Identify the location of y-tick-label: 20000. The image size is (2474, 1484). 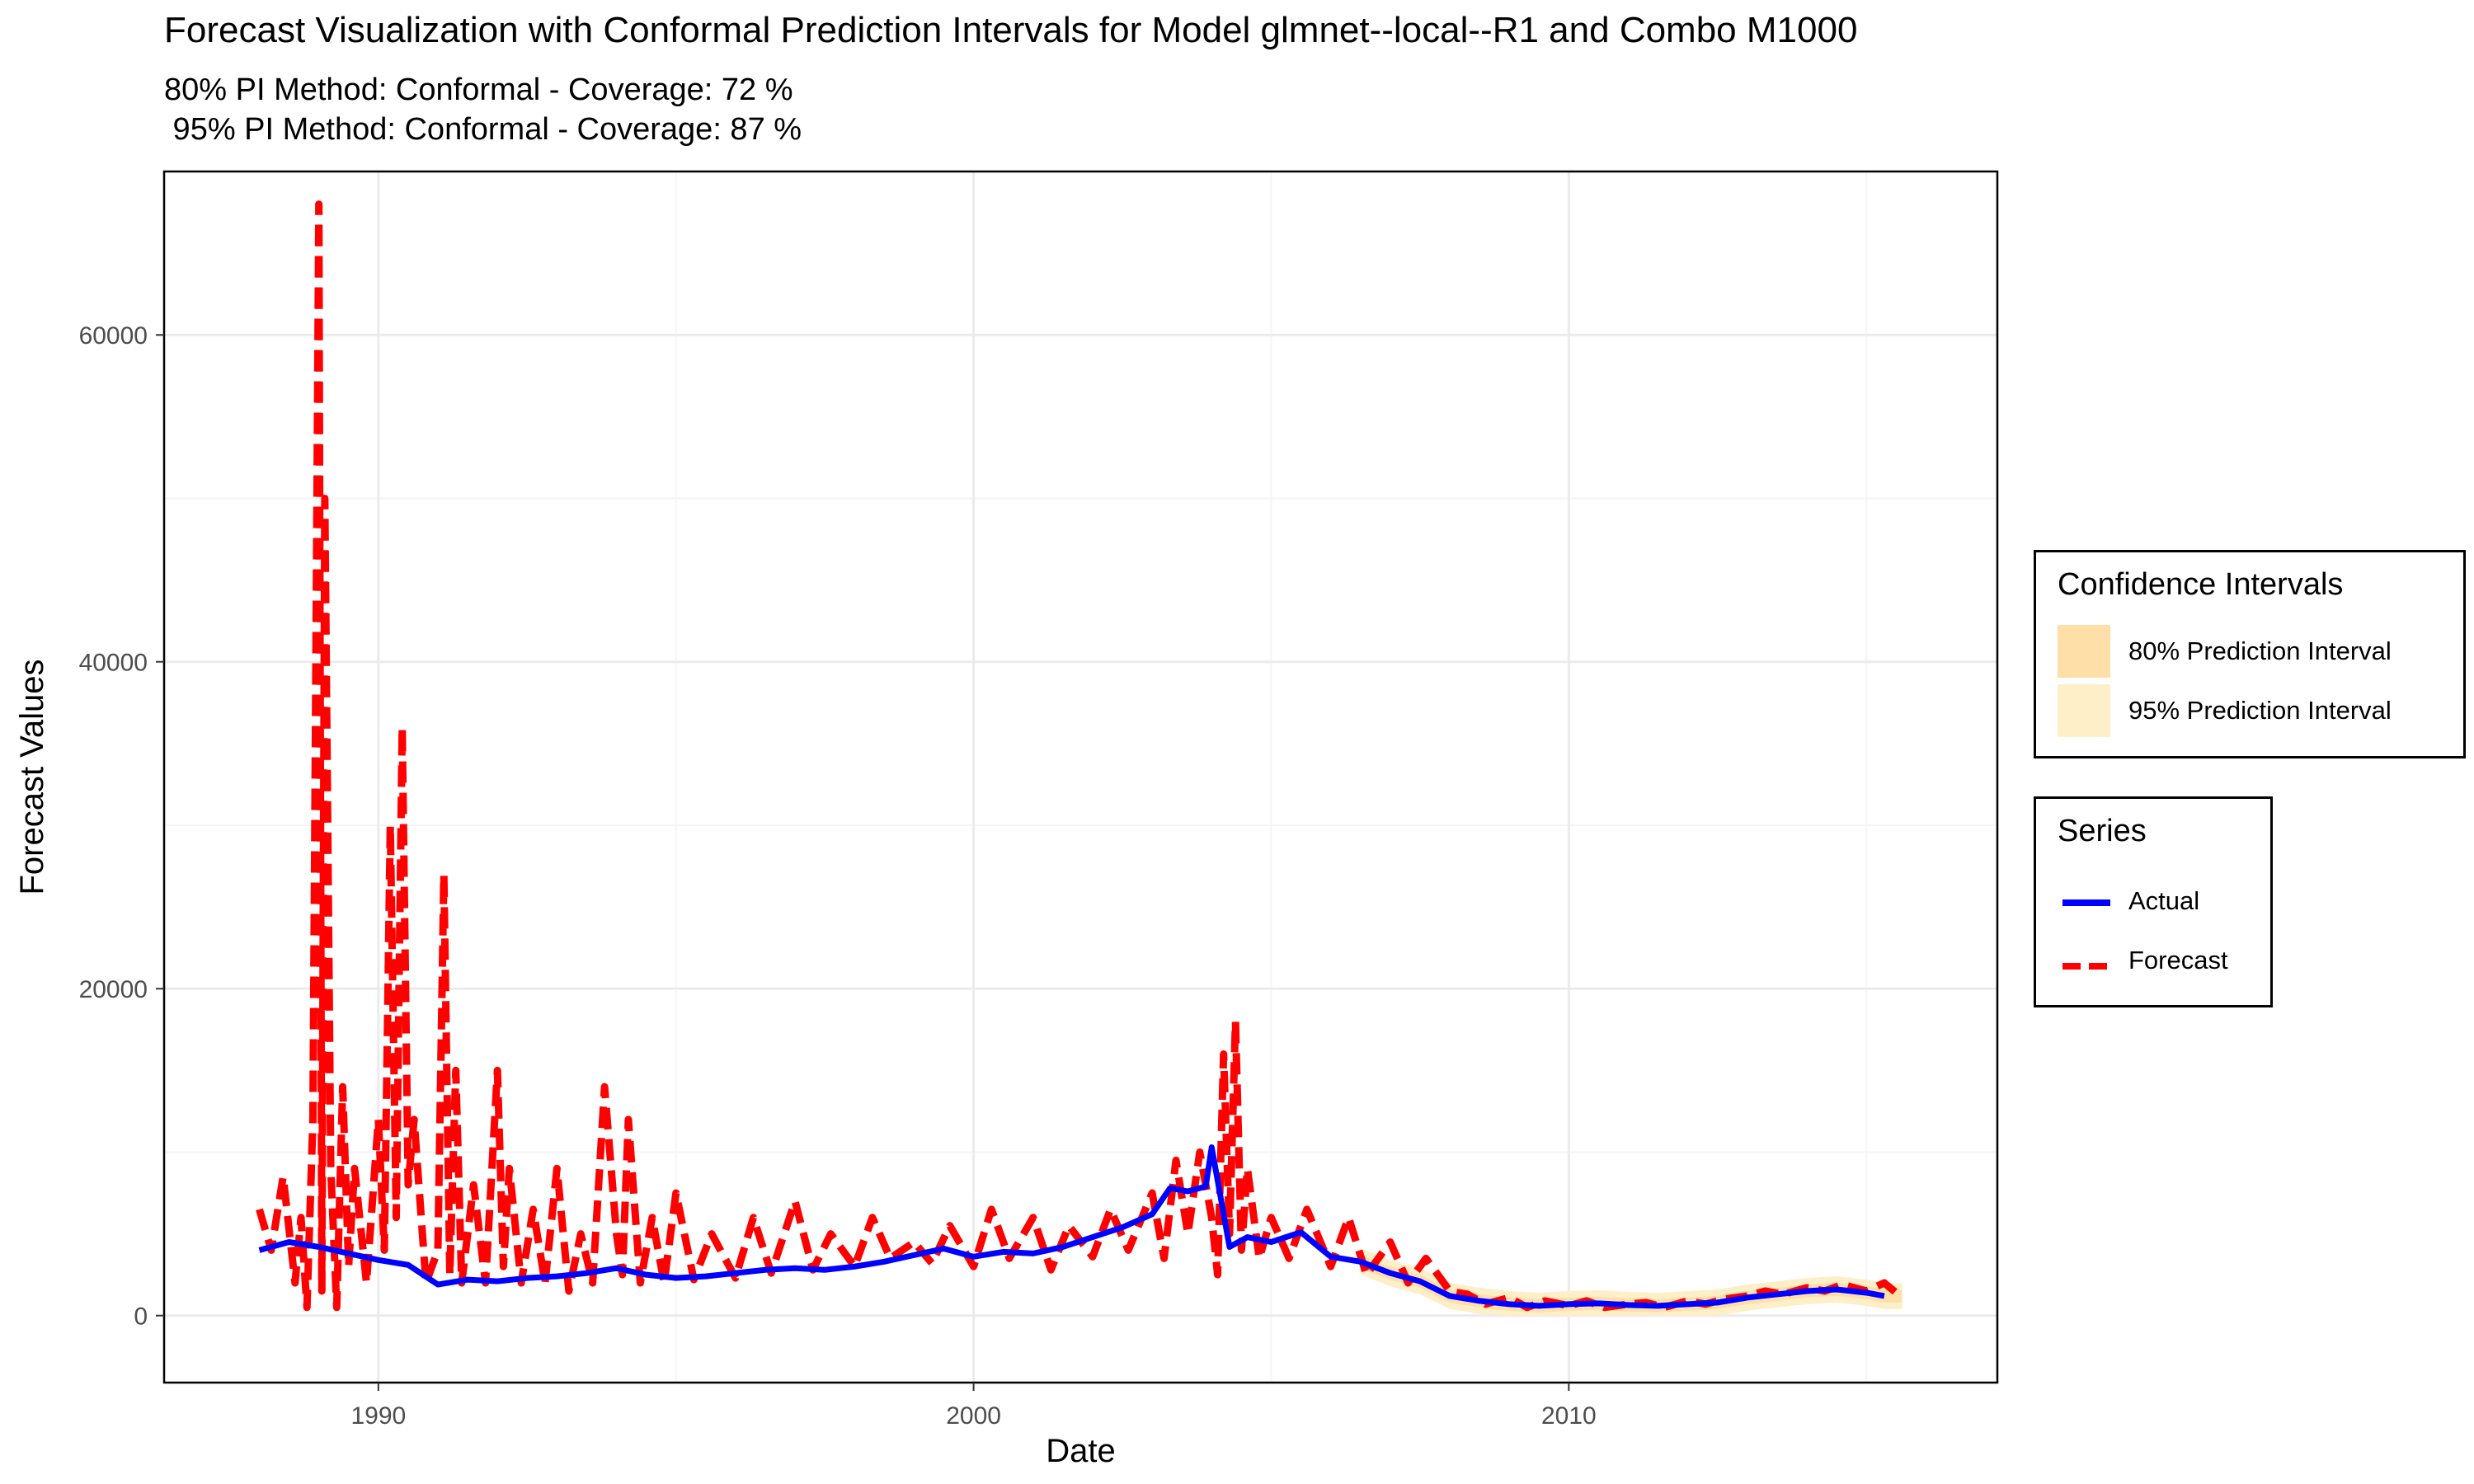
(113, 989).